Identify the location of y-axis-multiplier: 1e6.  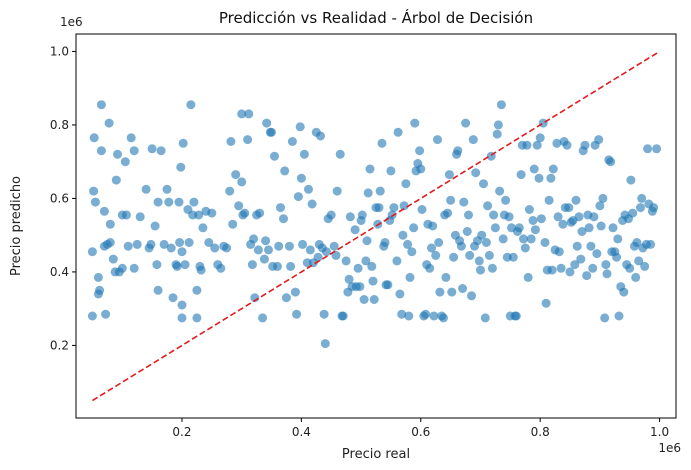
(71, 22).